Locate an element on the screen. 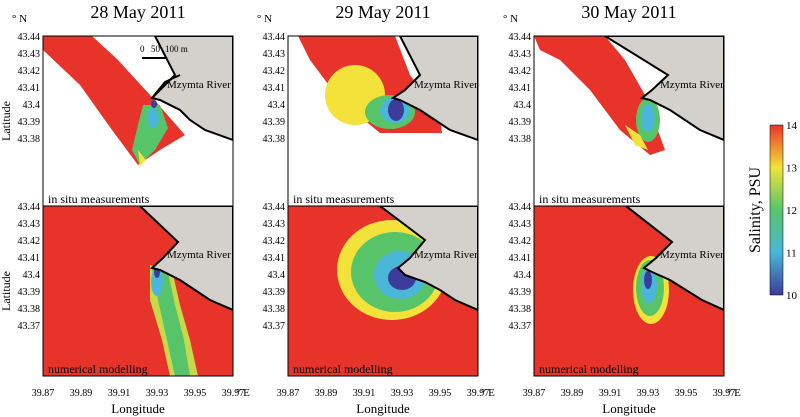  y-tick-bottom-0-1: 43.43 is located at coordinates (29, 224).